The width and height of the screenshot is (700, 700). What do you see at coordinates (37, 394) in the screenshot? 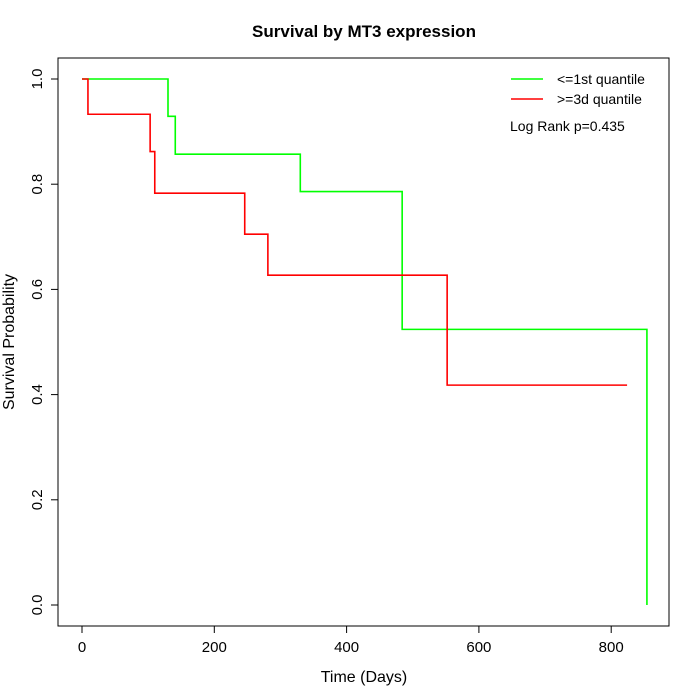
I see `y-tick-label: 0.4` at bounding box center [37, 394].